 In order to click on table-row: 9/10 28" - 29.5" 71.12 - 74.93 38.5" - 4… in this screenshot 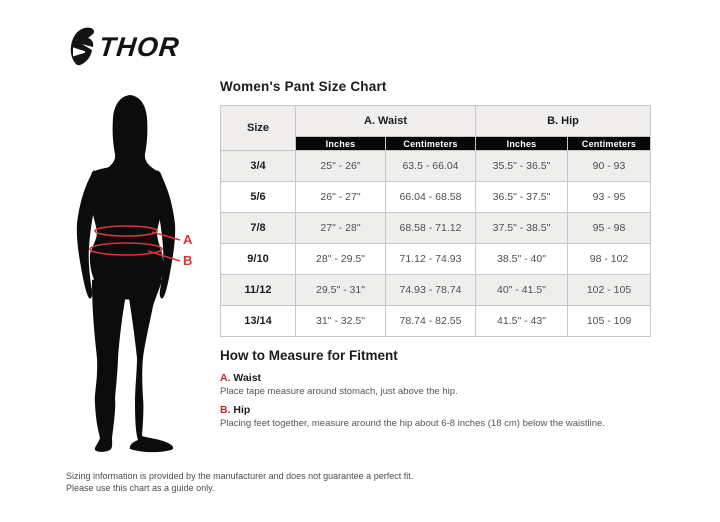, I will do `click(435, 259)`.